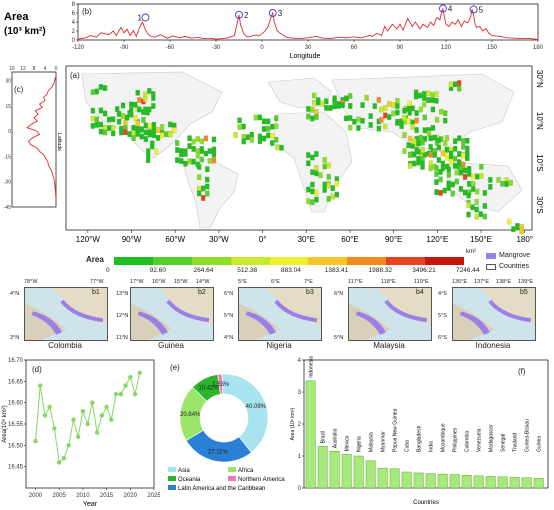 Image resolution: width=554 pixels, height=510 pixels. Describe the element at coordinates (80, 306) in the screenshot. I see `inset-land` at that location.